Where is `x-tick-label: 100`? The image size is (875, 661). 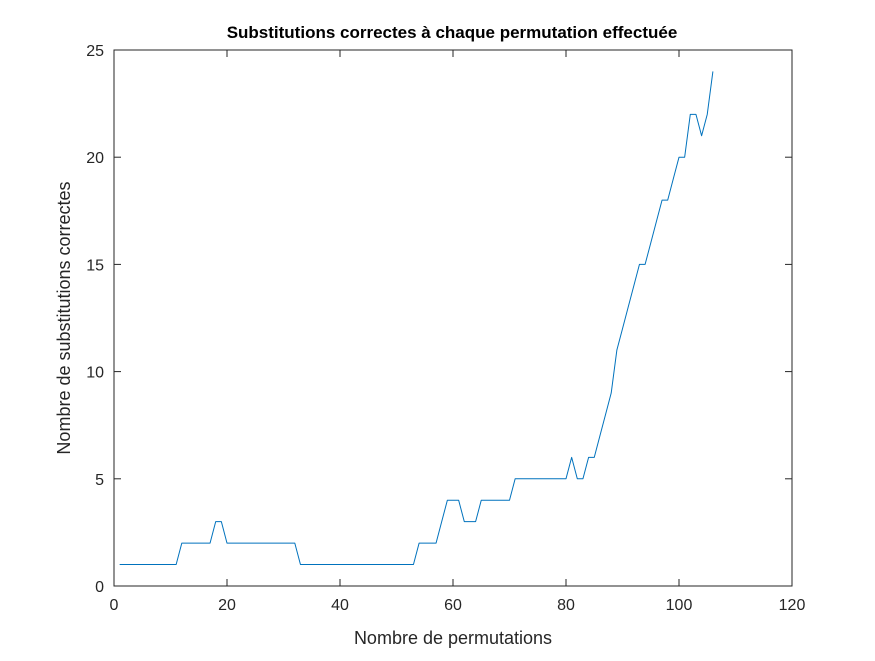 x-tick-label: 100 is located at coordinates (679, 605).